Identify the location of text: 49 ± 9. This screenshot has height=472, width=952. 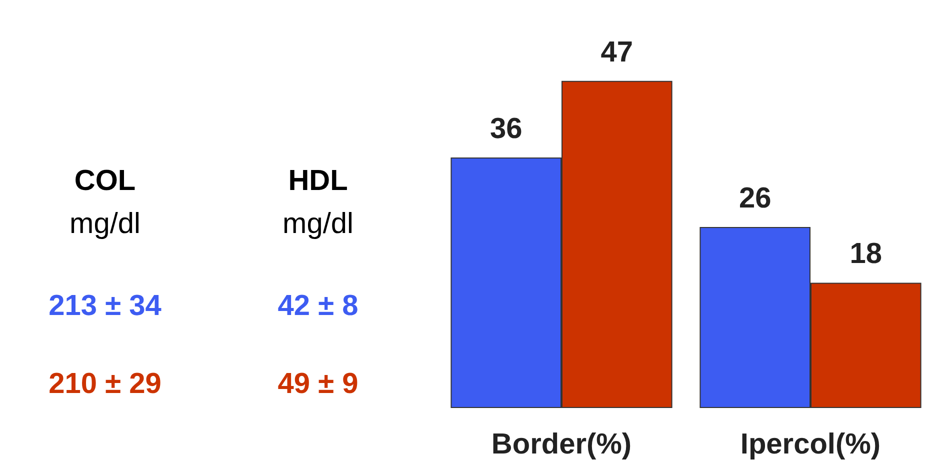
(318, 384).